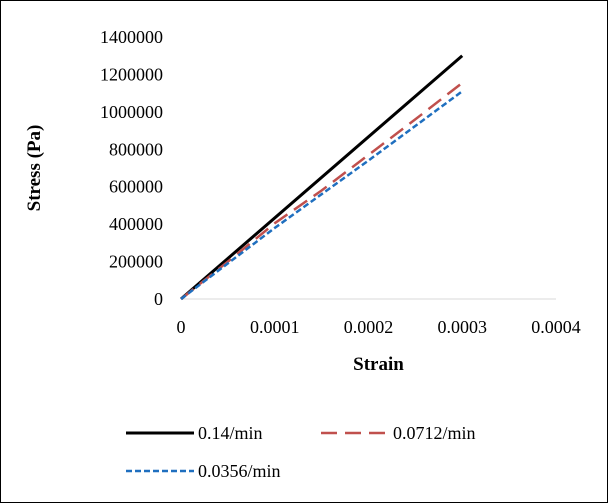 Image resolution: width=608 pixels, height=503 pixels. Describe the element at coordinates (136, 224) in the screenshot. I see `y-tick-label: 400000` at that location.